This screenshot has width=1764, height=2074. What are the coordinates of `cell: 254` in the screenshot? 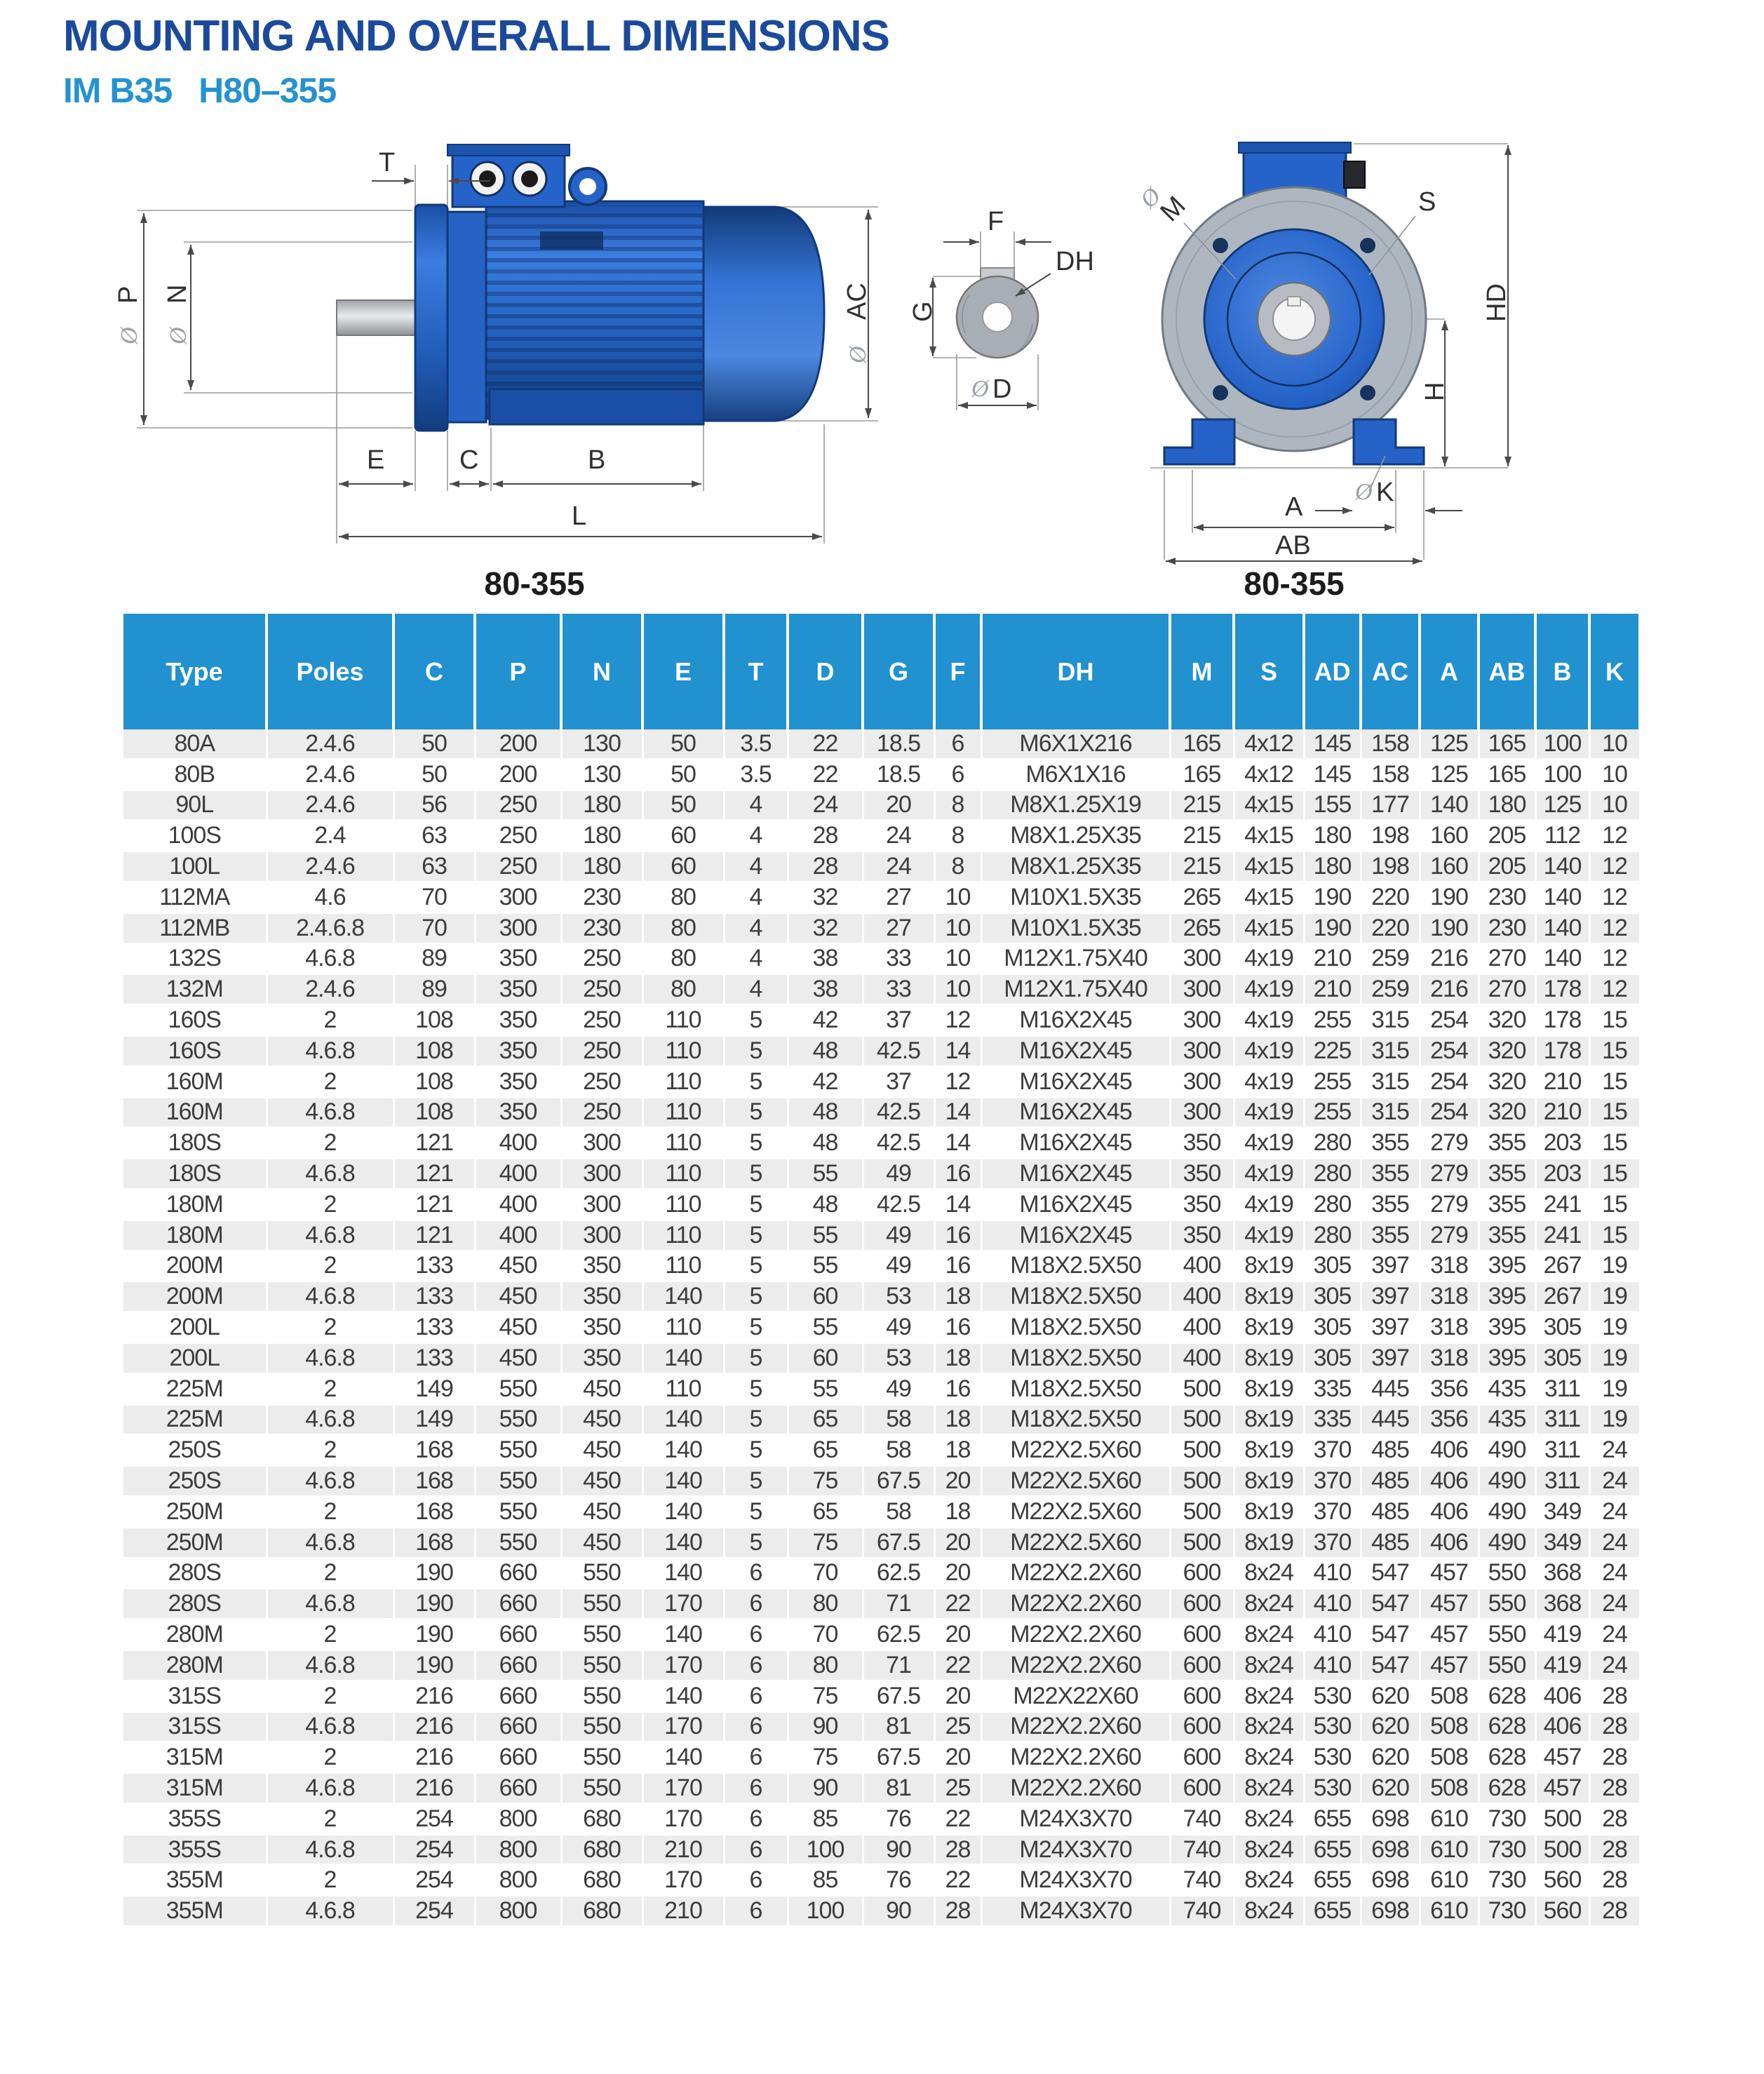 It's located at (1450, 1113).